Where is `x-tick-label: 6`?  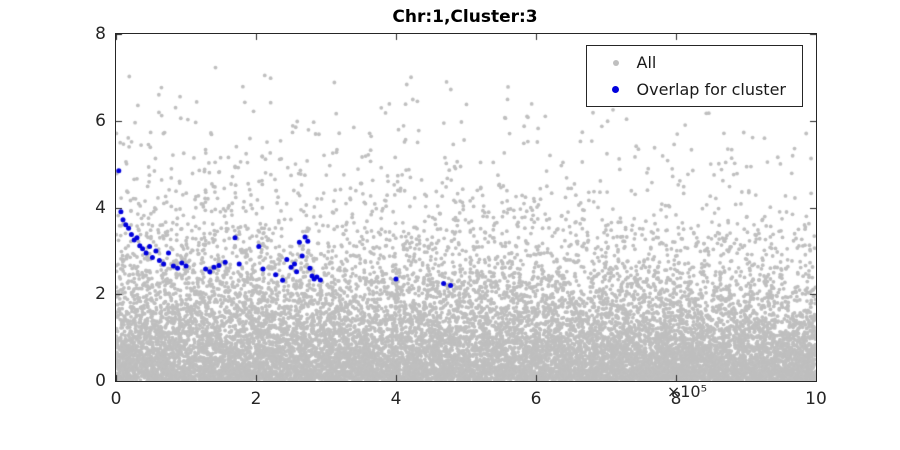 x-tick-label: 6 is located at coordinates (536, 399).